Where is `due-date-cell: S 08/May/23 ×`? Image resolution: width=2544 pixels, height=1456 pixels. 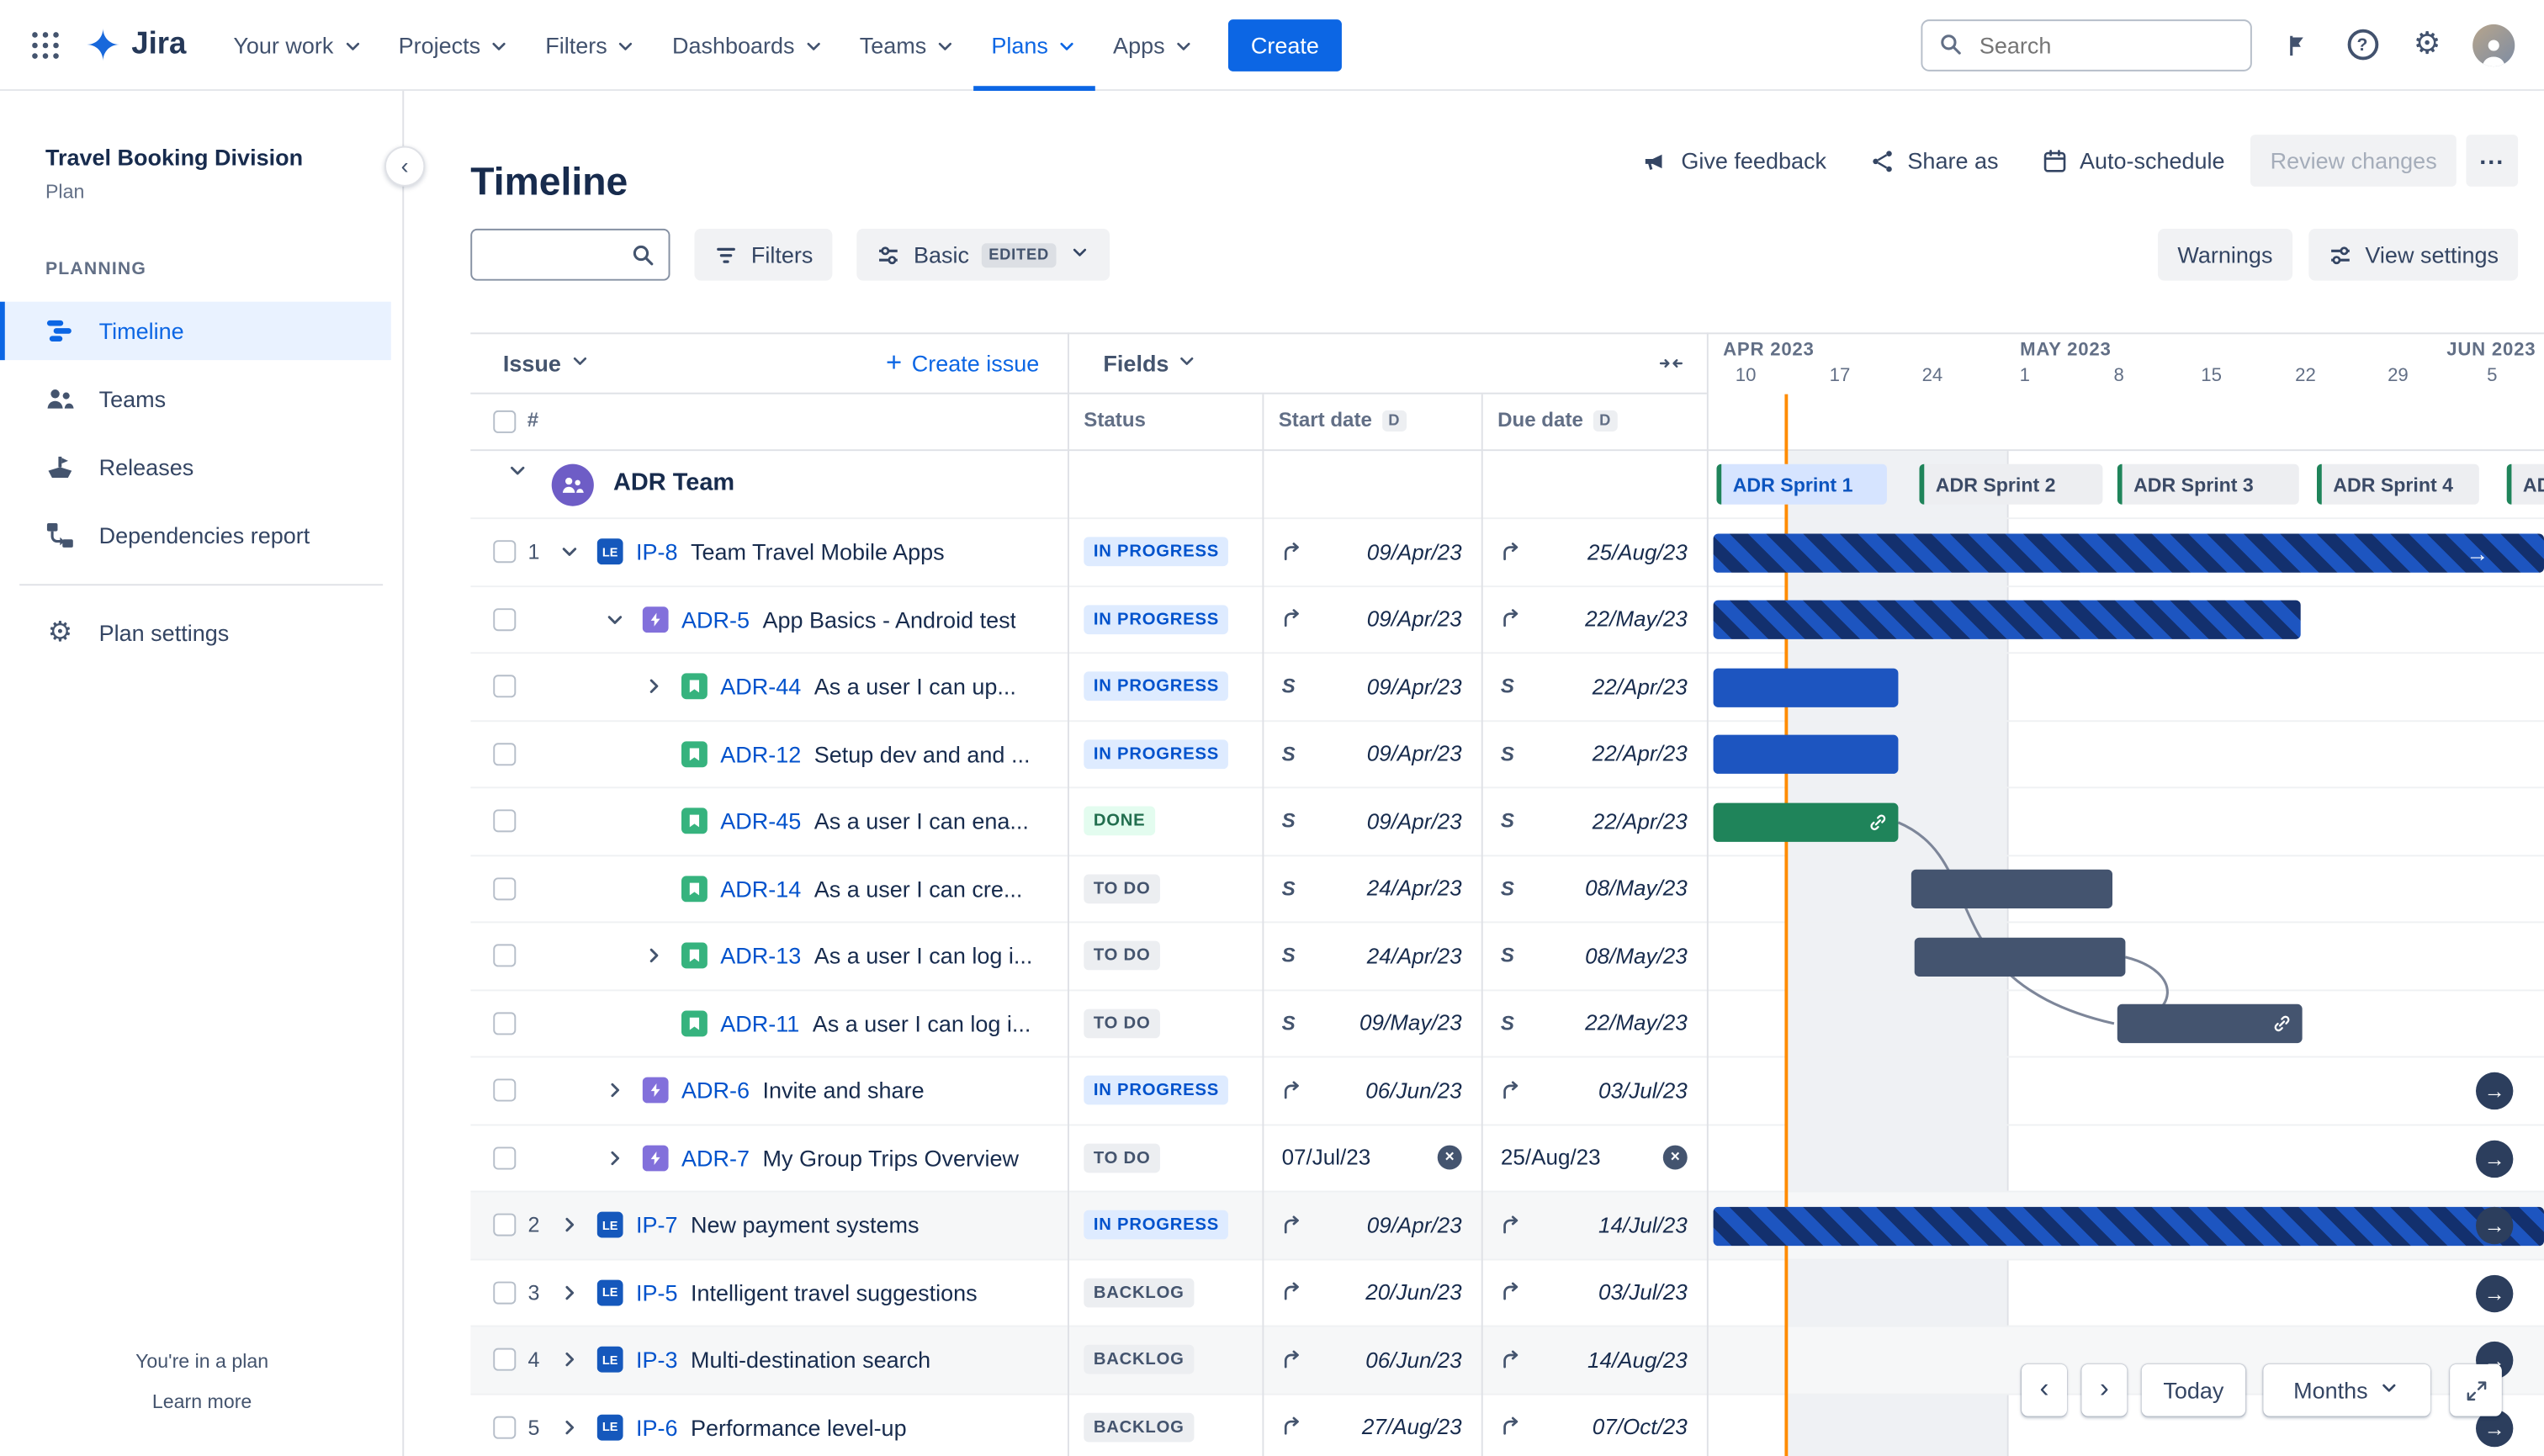 due-date-cell: S 08/May/23 × is located at coordinates (1594, 955).